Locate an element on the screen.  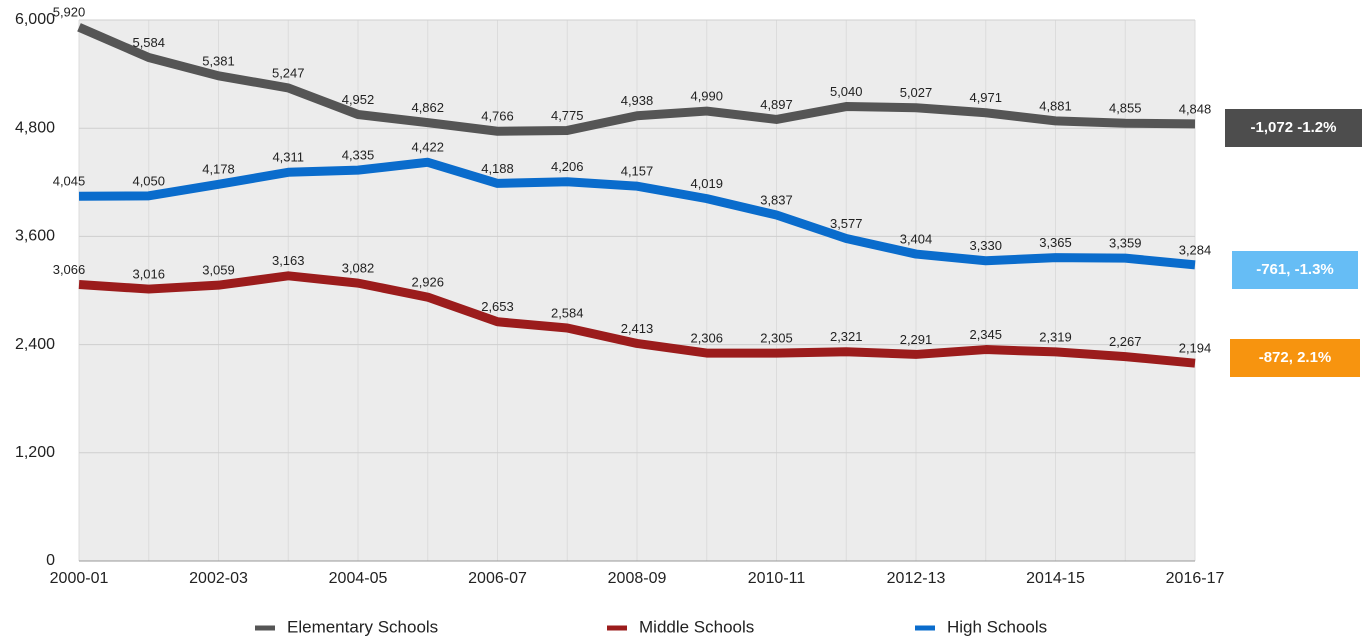
annotation-text: -1,072 -1.2% is located at coordinates (1294, 127).